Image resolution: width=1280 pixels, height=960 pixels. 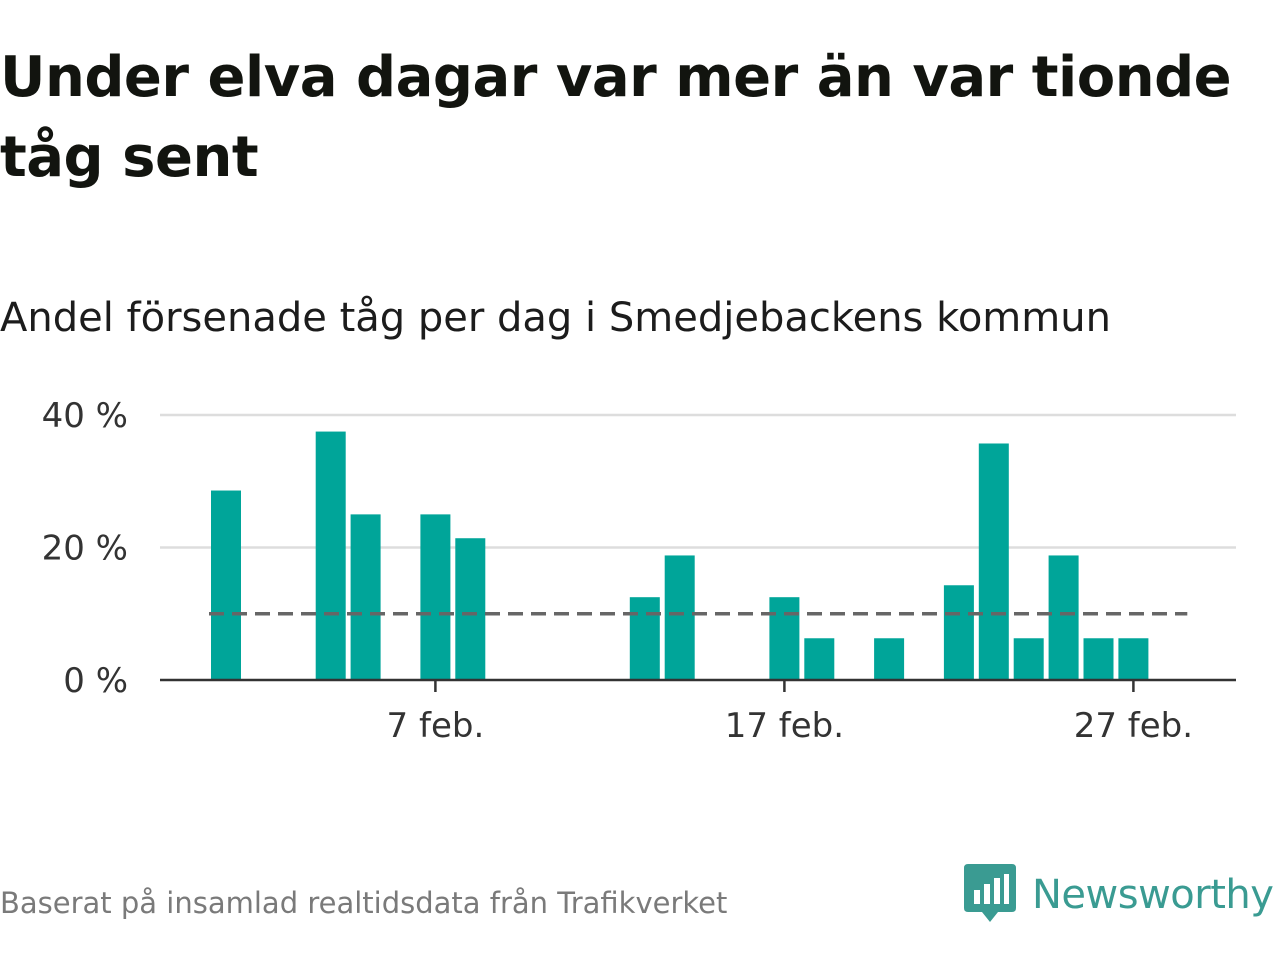 What do you see at coordinates (436, 726) in the screenshot?
I see `x-tick-label: 7 feb.` at bounding box center [436, 726].